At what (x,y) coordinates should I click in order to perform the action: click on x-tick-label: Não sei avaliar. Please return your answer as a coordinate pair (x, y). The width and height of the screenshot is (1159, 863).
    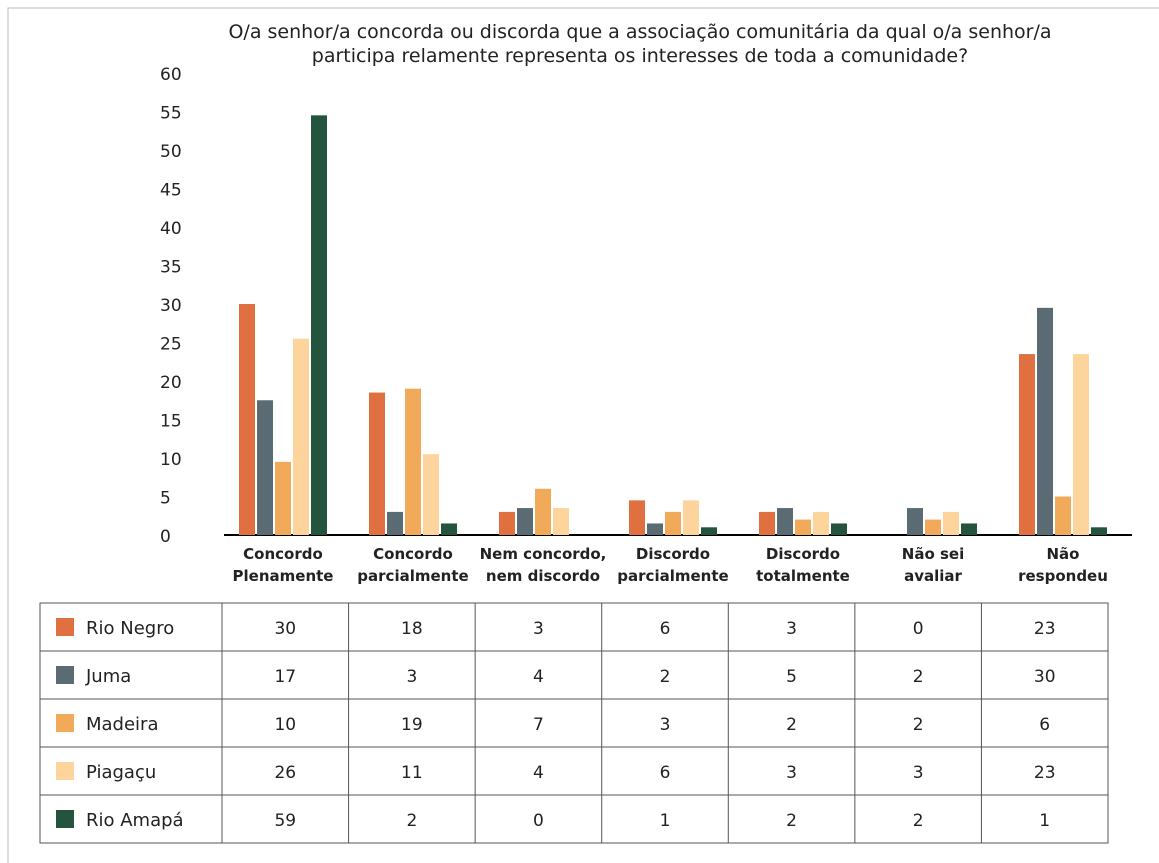
    Looking at the image, I should click on (933, 565).